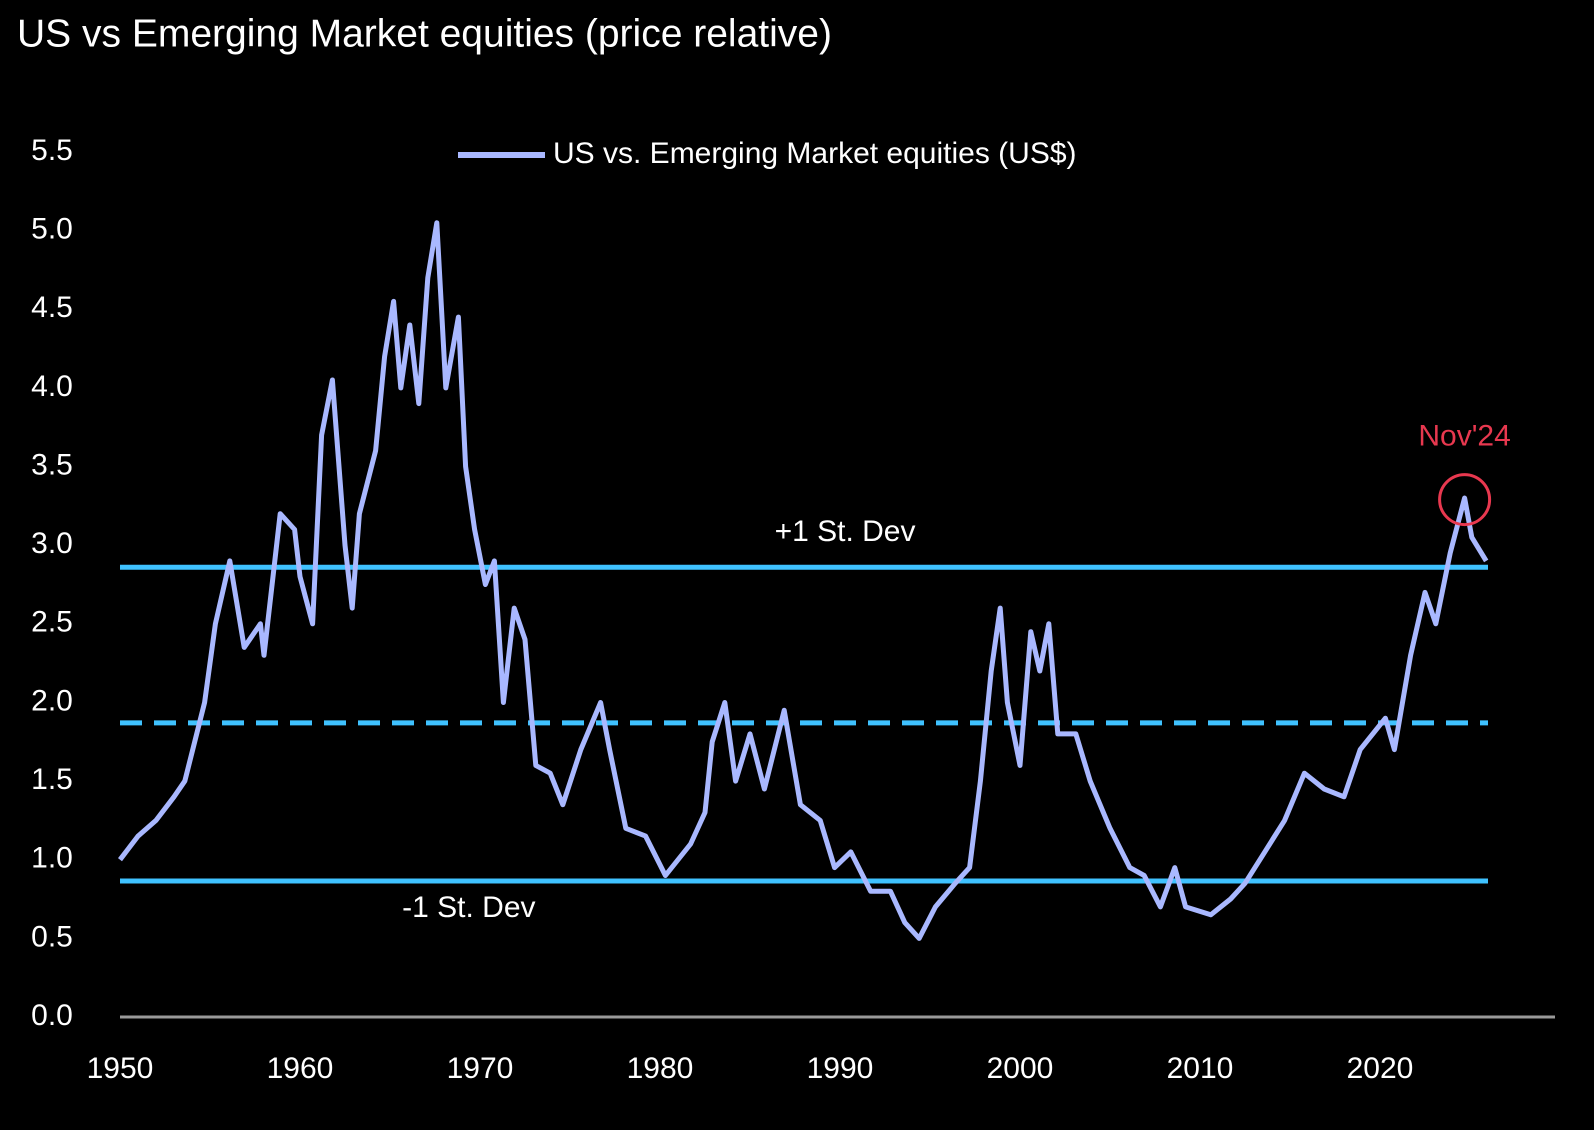 The height and width of the screenshot is (1130, 1594). What do you see at coordinates (845, 531) in the screenshot?
I see `reference-label: +1 St. Dev` at bounding box center [845, 531].